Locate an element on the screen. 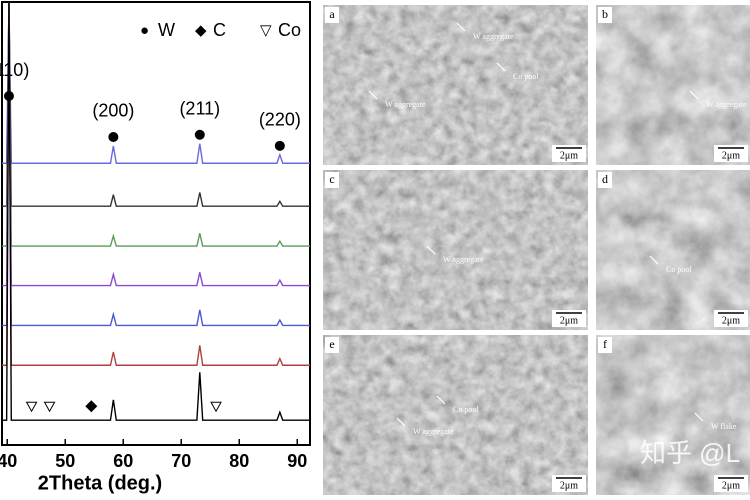 This screenshot has width=750, height=500. panel-label: b is located at coordinates (605, 14).